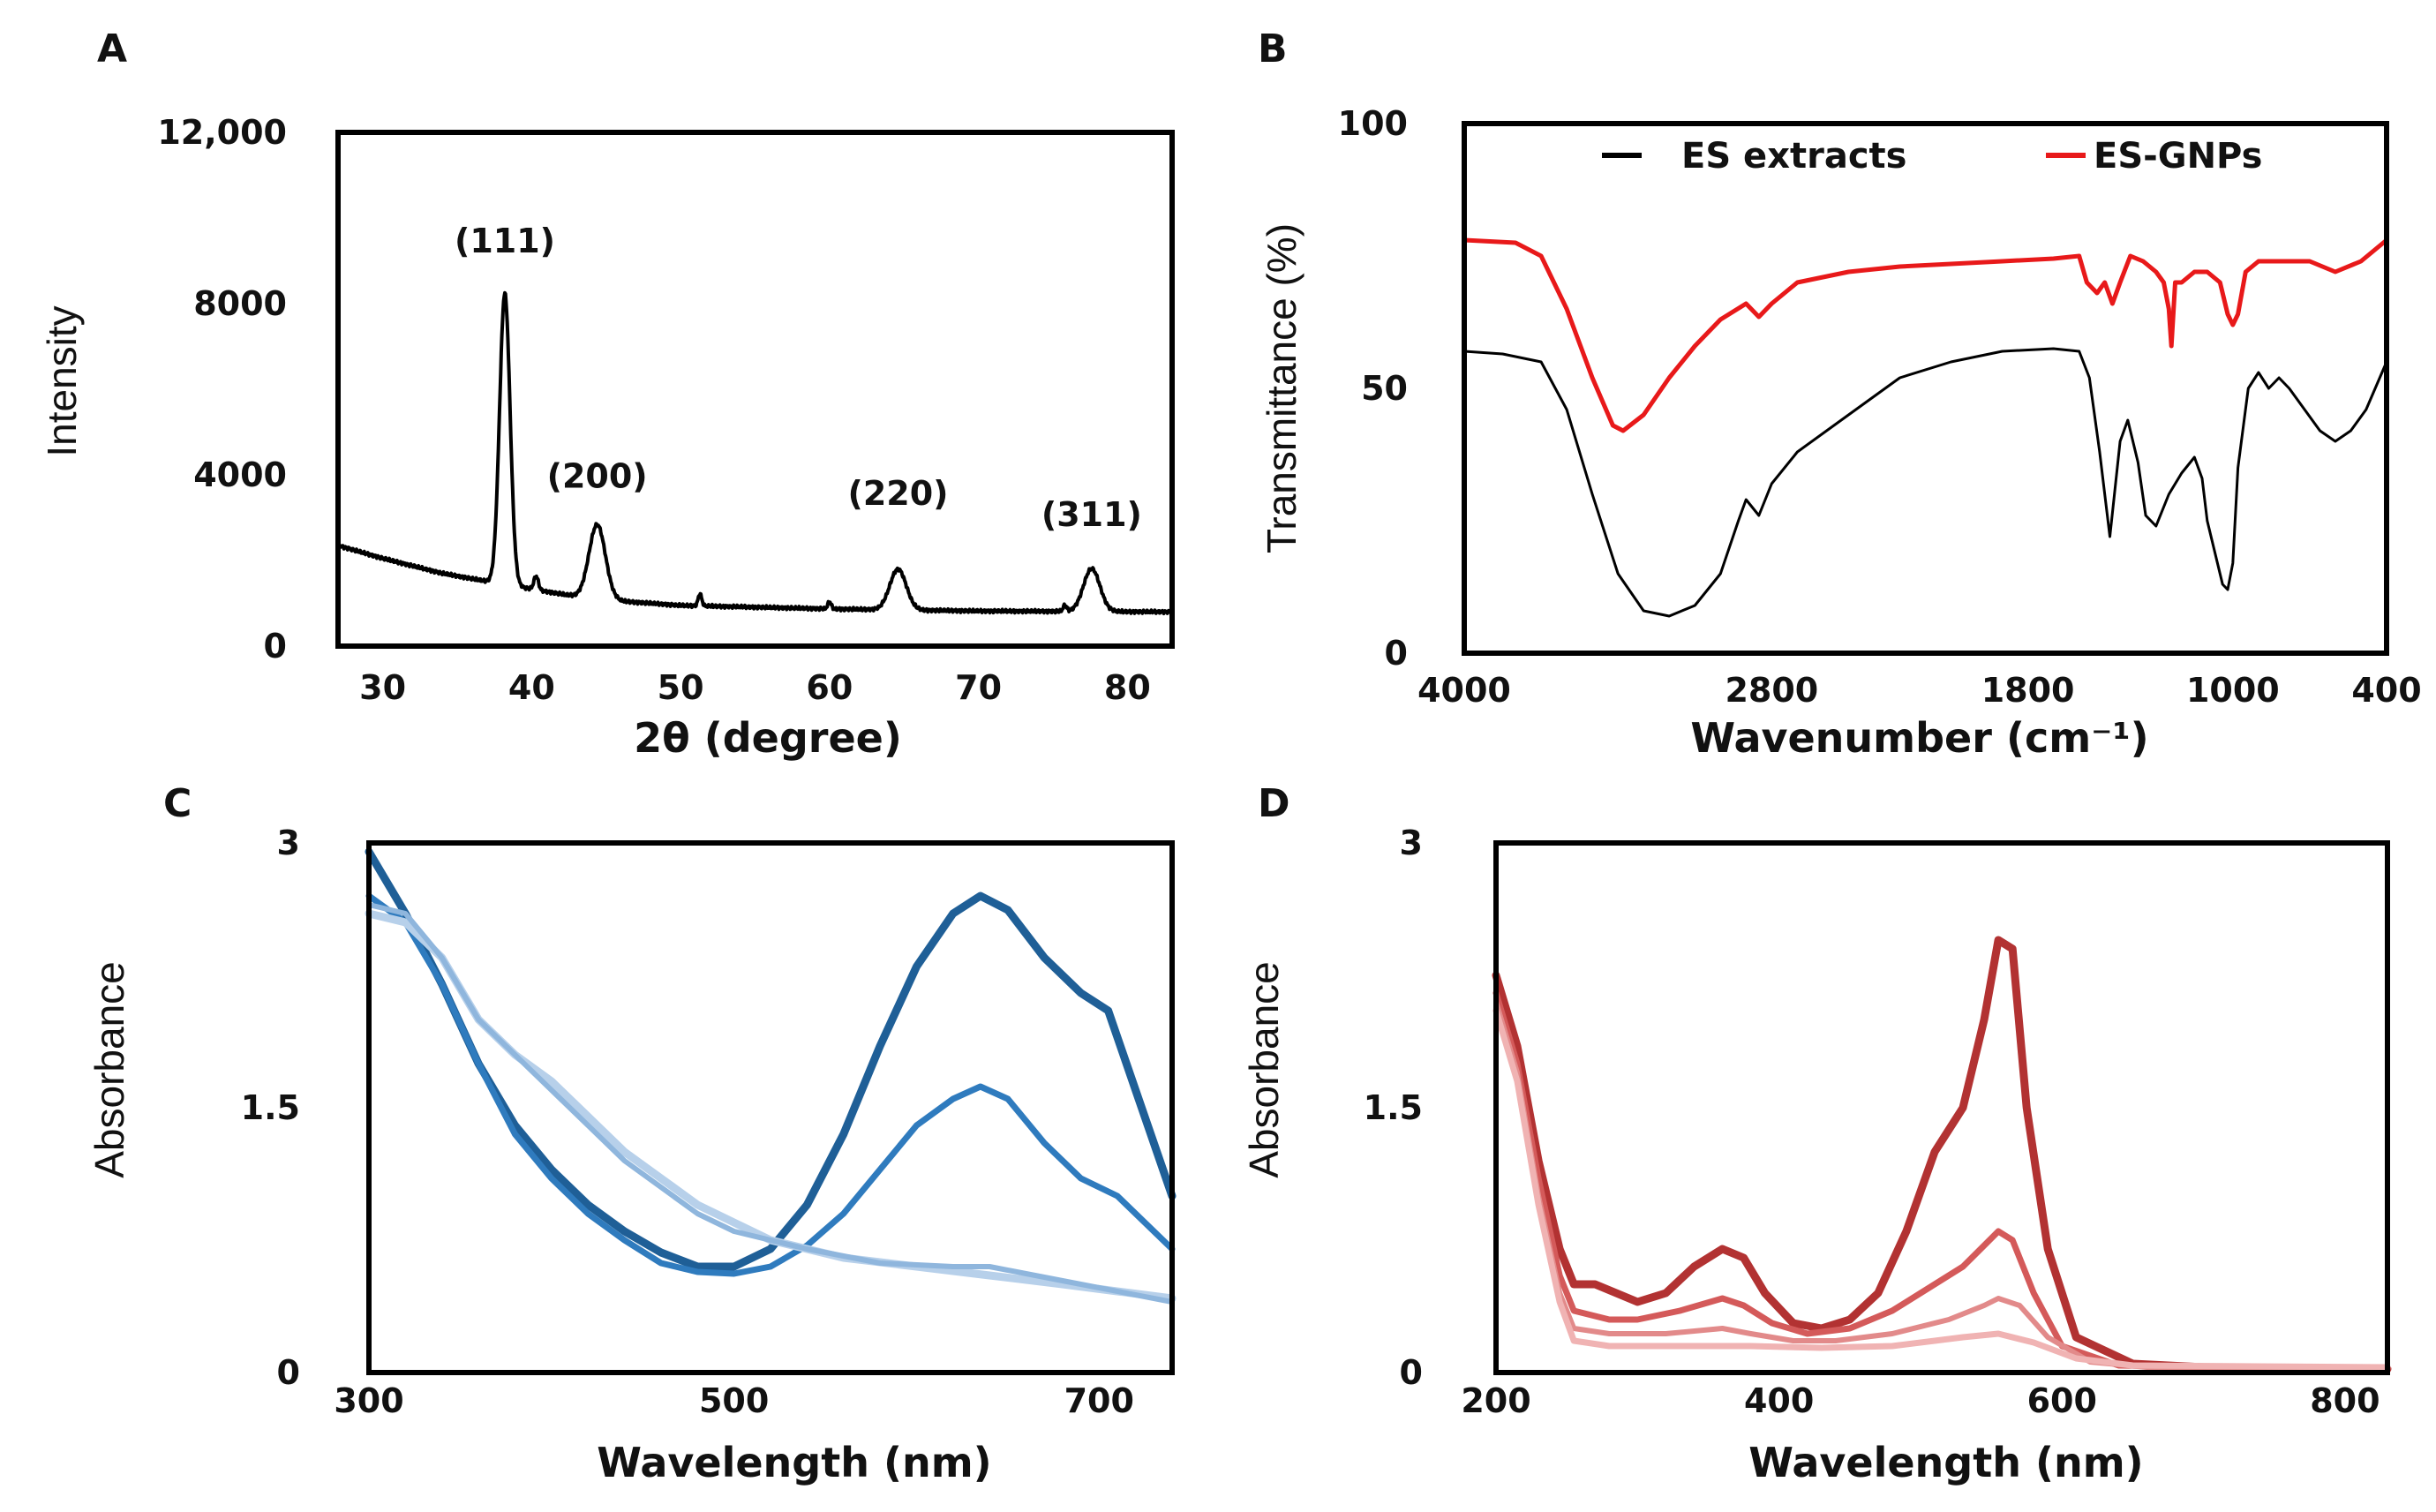 This screenshot has height=1512, width=2436. Describe the element at coordinates (1942, 1189) in the screenshot. I see `panel-d-series-d4` at that location.